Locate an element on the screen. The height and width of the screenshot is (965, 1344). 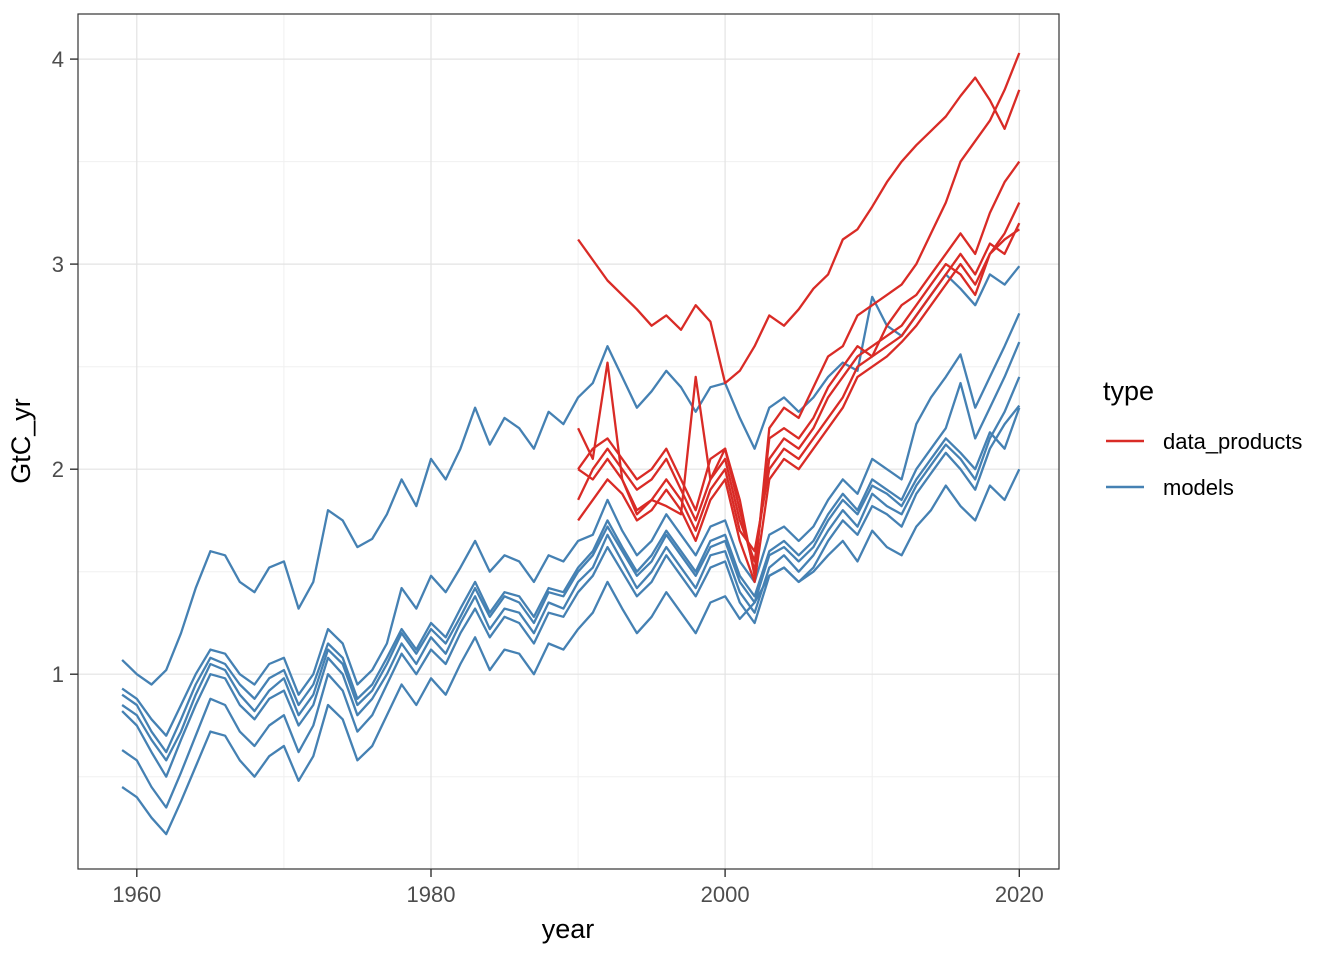
x-tick-label: 2000 is located at coordinates (725, 894).